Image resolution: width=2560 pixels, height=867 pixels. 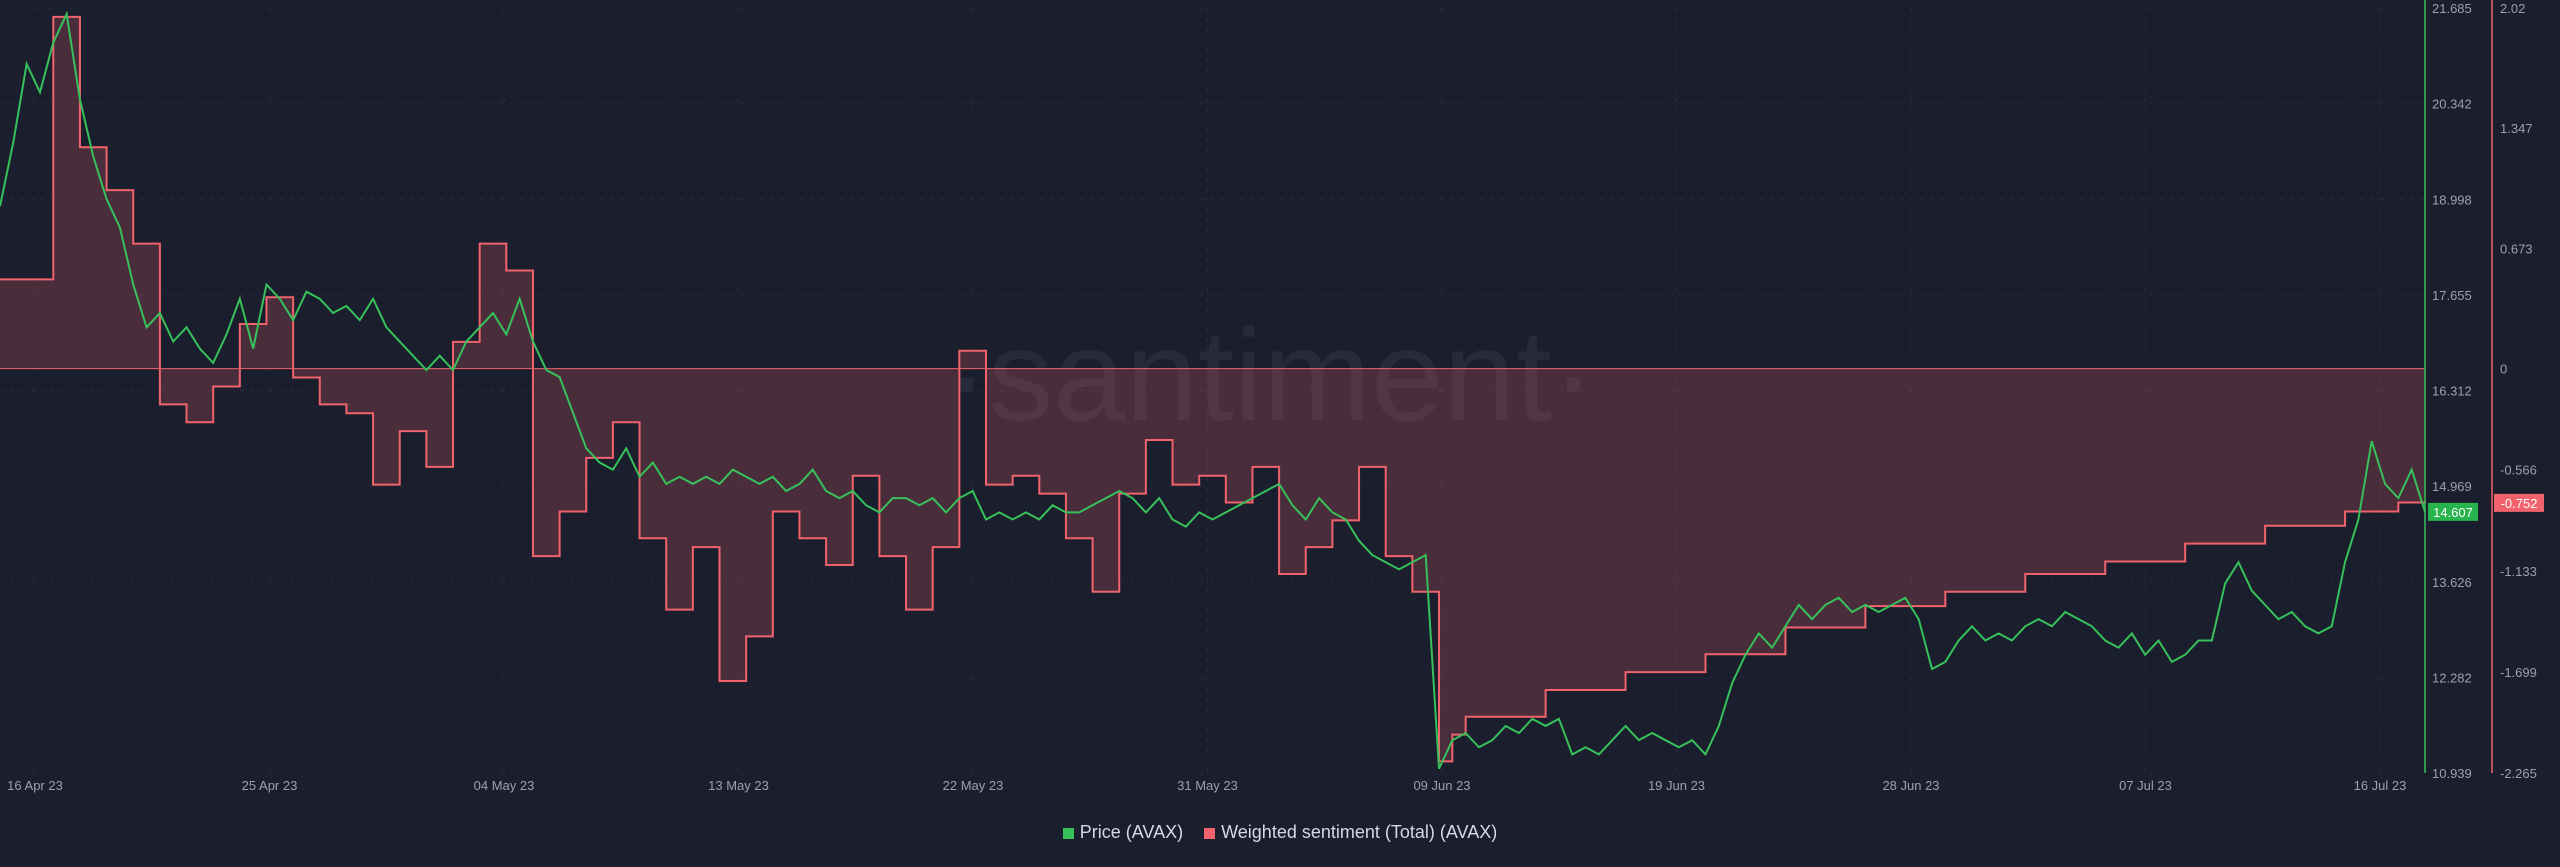 I want to click on legend-label-price: Price (AVAX), so click(x=1131, y=832).